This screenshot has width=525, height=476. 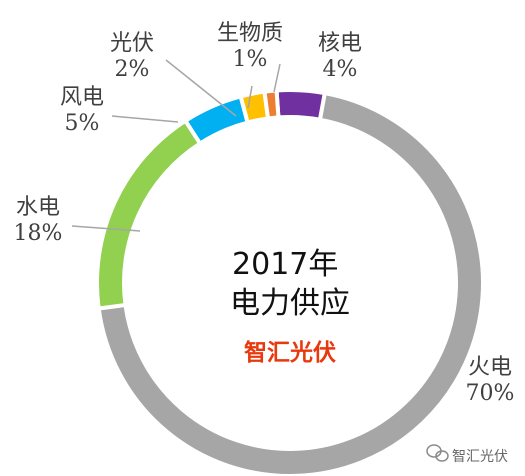 What do you see at coordinates (82, 97) in the screenshot?
I see `slice-label-3: 风电` at bounding box center [82, 97].